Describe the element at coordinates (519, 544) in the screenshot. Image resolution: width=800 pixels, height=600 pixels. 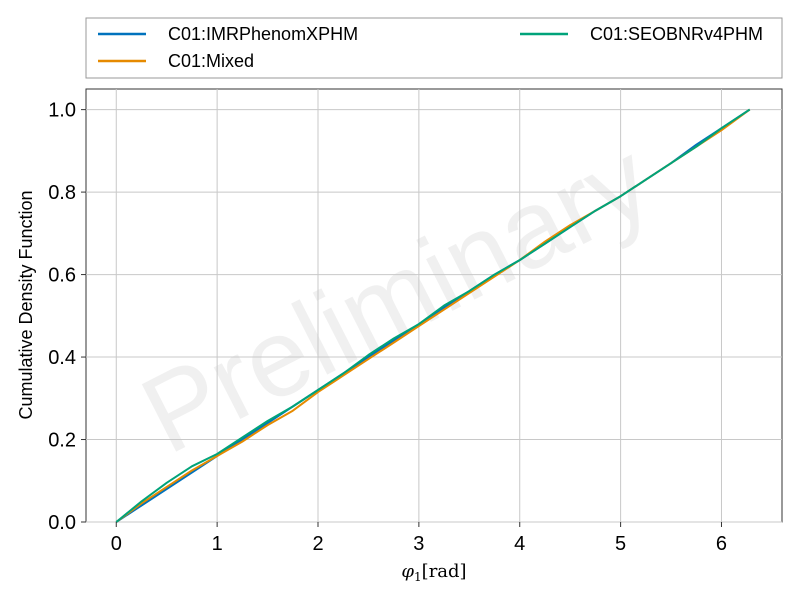
I see `x-tick-label: 4` at that location.